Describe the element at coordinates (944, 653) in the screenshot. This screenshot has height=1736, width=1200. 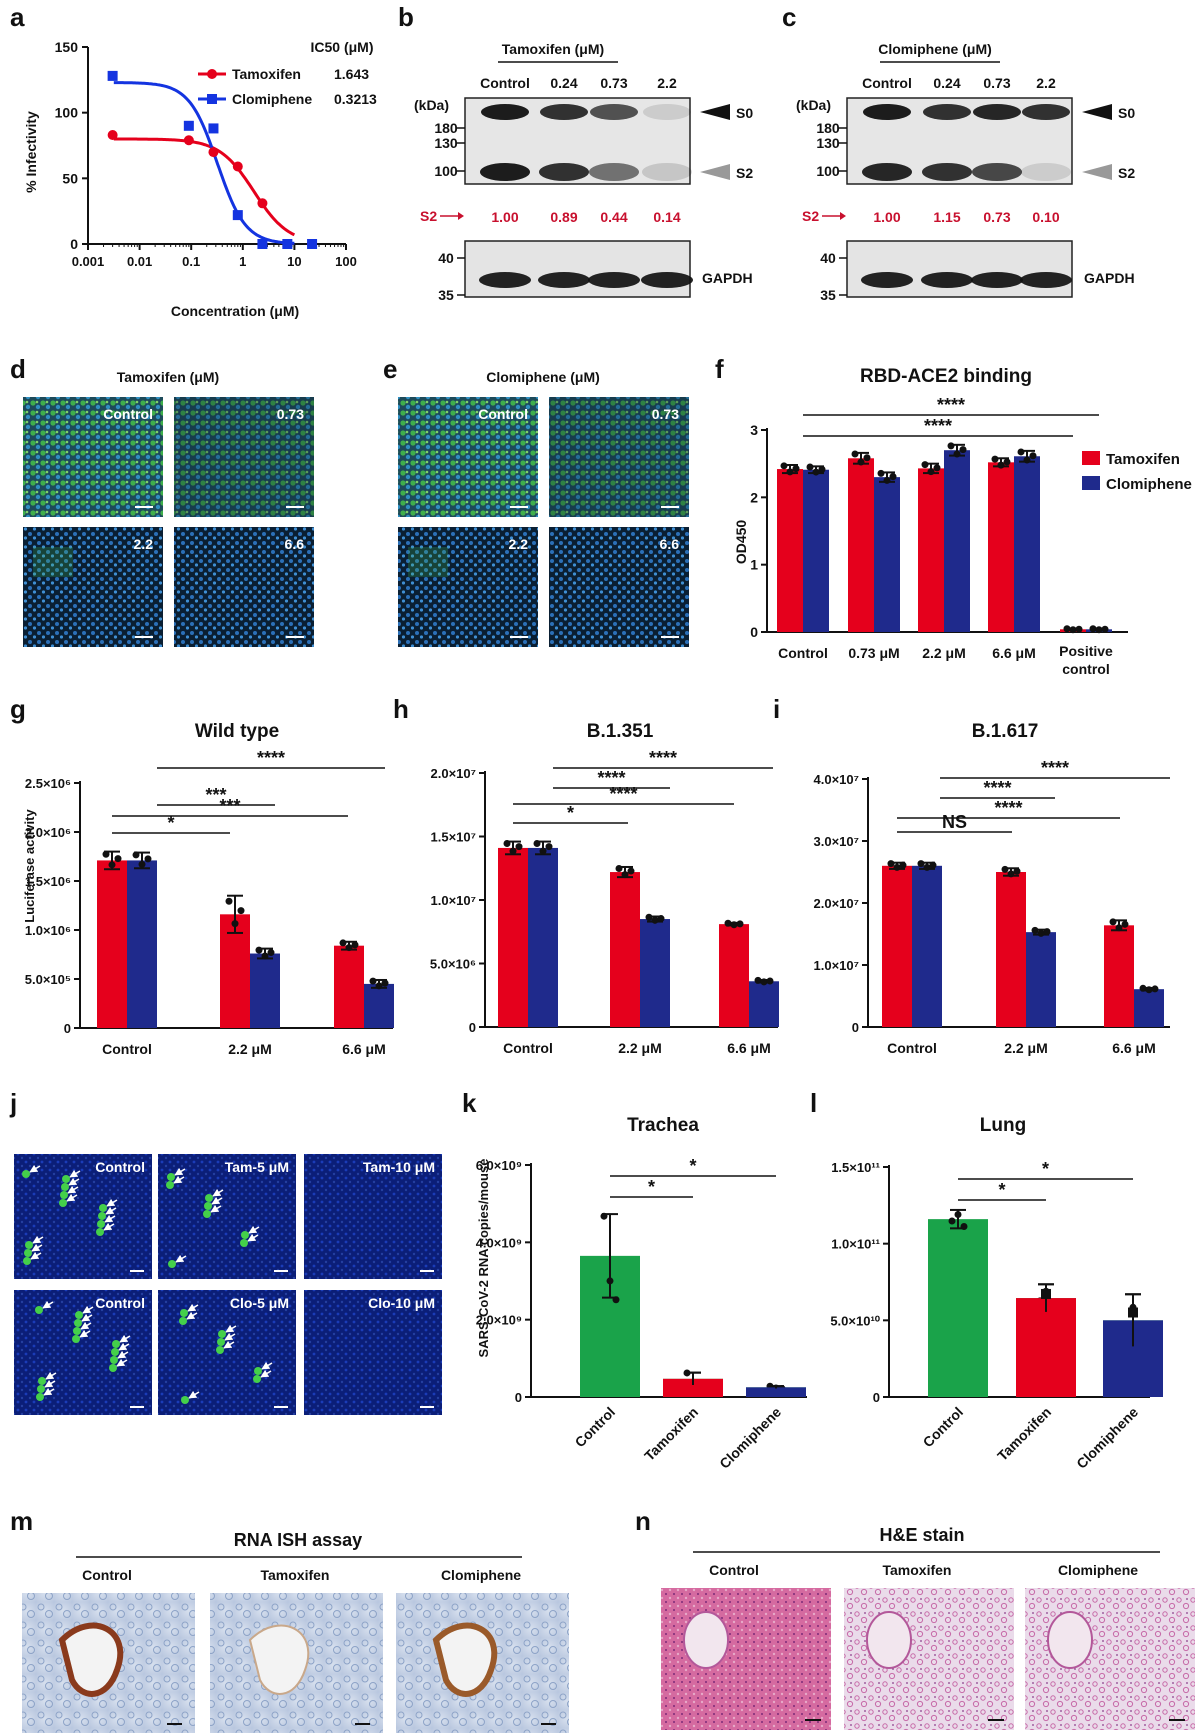
I see `category-label: 2.2 μM` at that location.